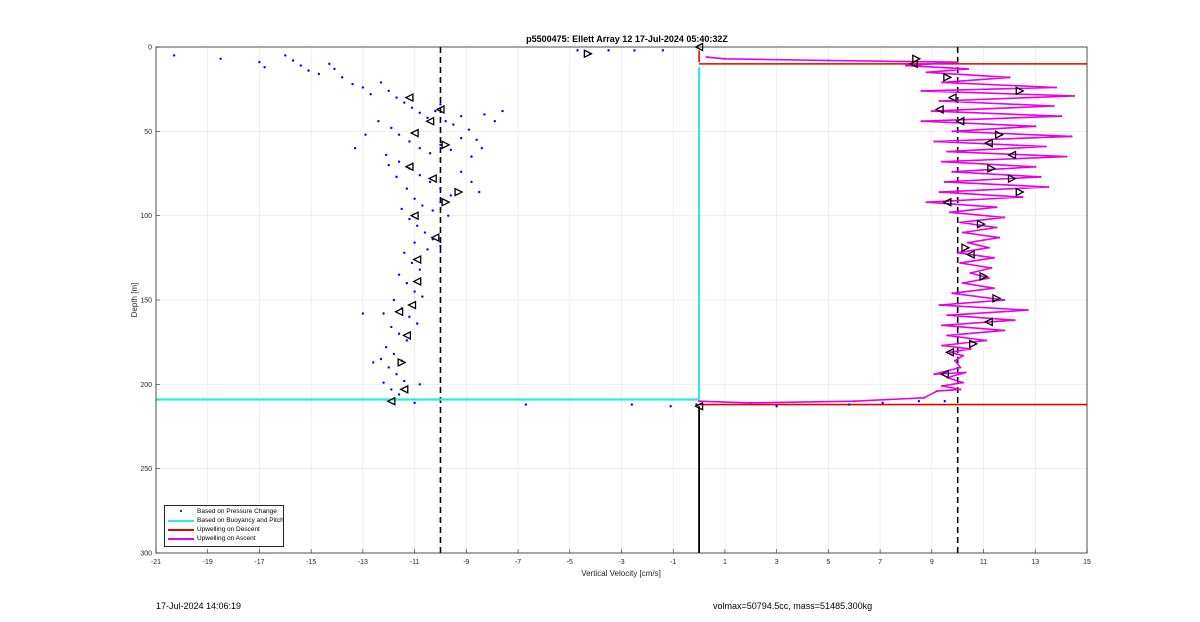  Describe the element at coordinates (228, 529) in the screenshot. I see `legend-label: Upwelling on Descent` at that location.